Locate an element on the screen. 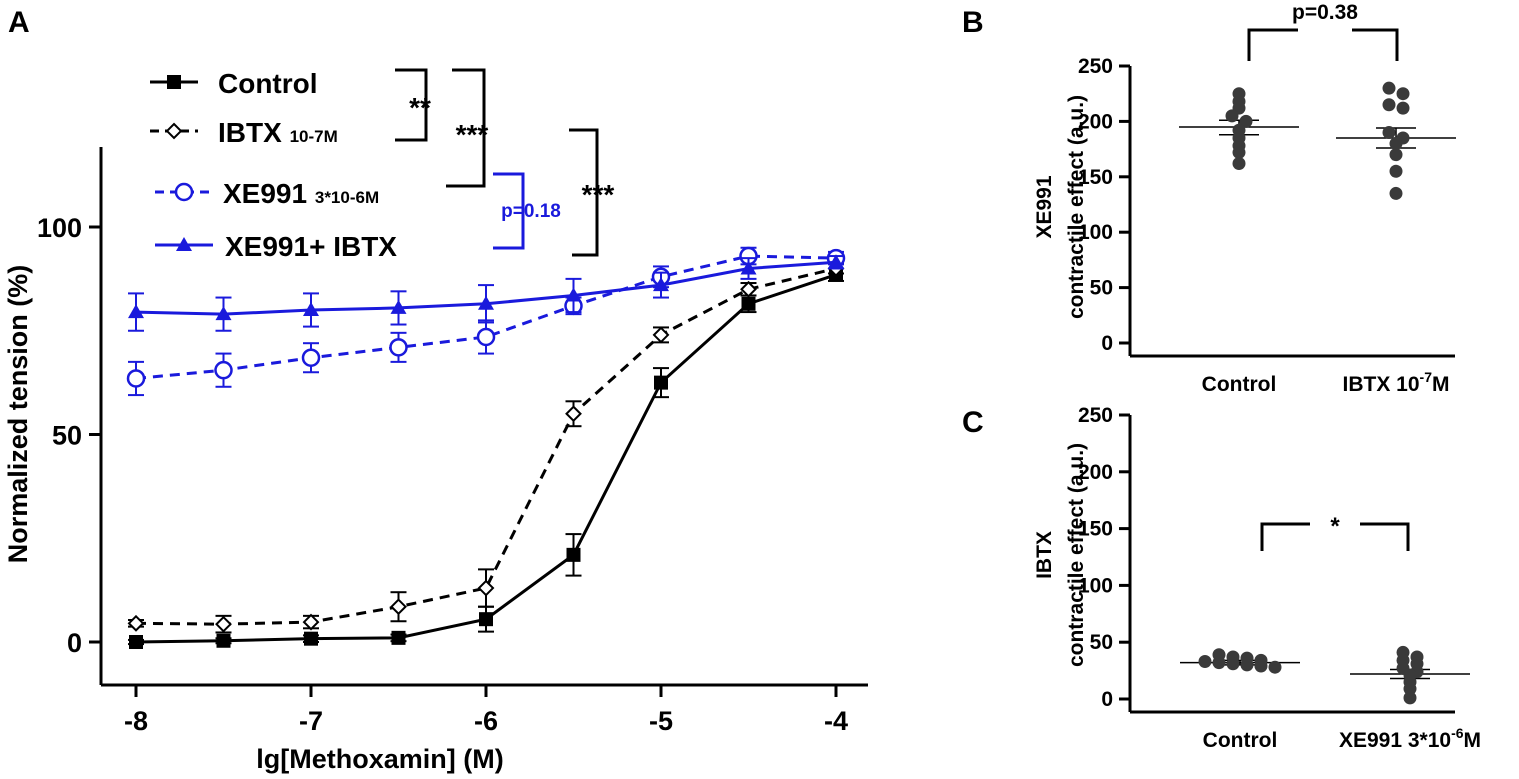 The height and width of the screenshot is (779, 1519). c-y-axis-label-top: IBTX is located at coordinates (1044, 555).